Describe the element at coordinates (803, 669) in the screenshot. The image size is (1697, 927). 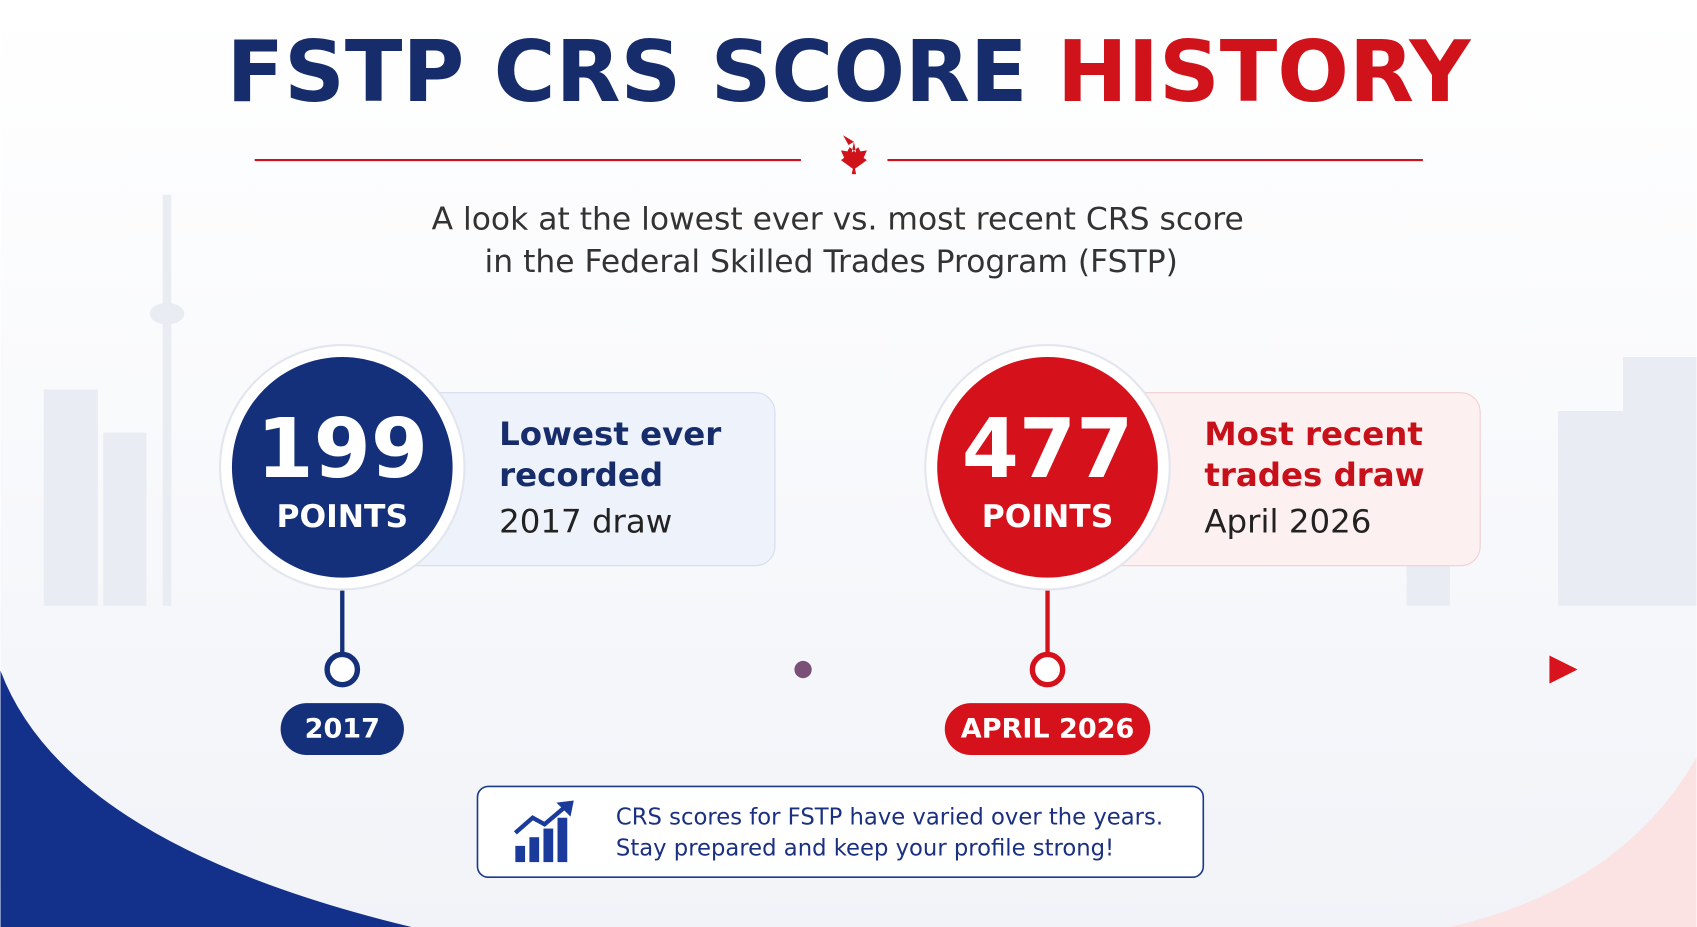
I see `timeline-dot` at that location.